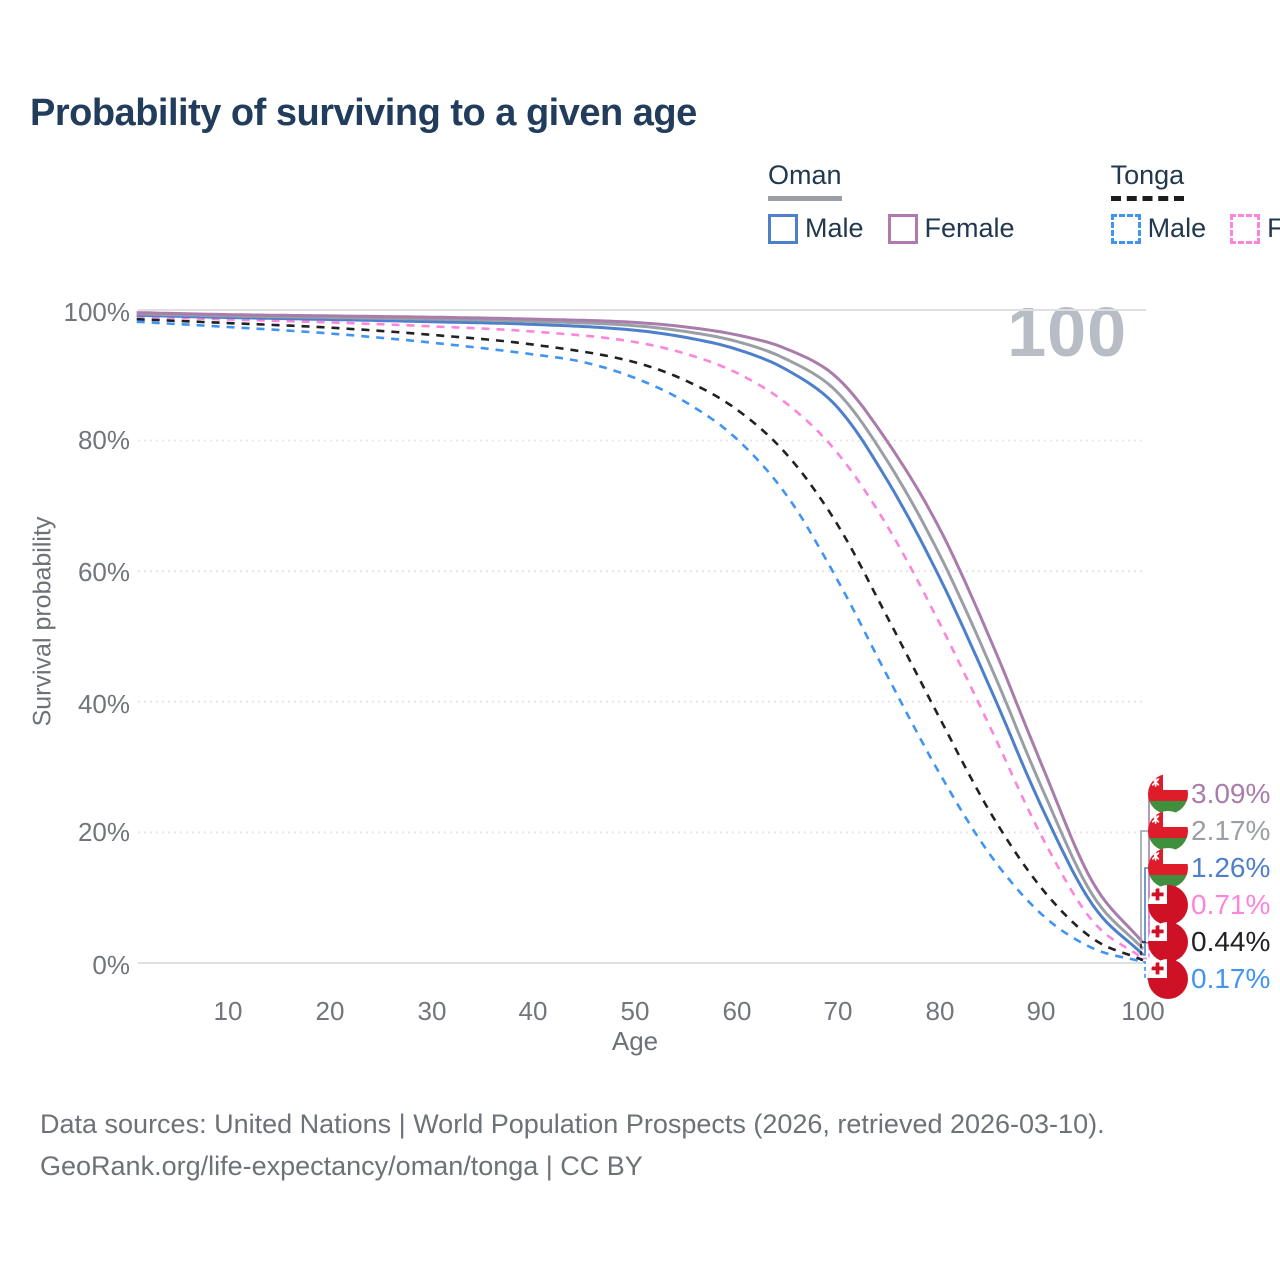 This screenshot has width=1280, height=1280. Describe the element at coordinates (903, 202) in the screenshot. I see `legend-group-oman: Oman Male Female` at that location.